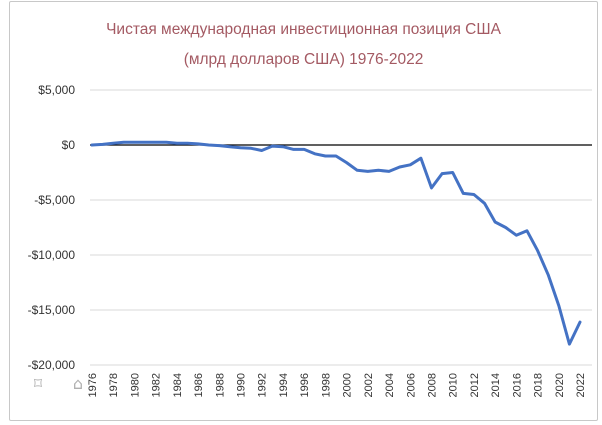 This screenshot has width=602, height=425. I want to click on y-tick-label: -$5,000, so click(54, 200).